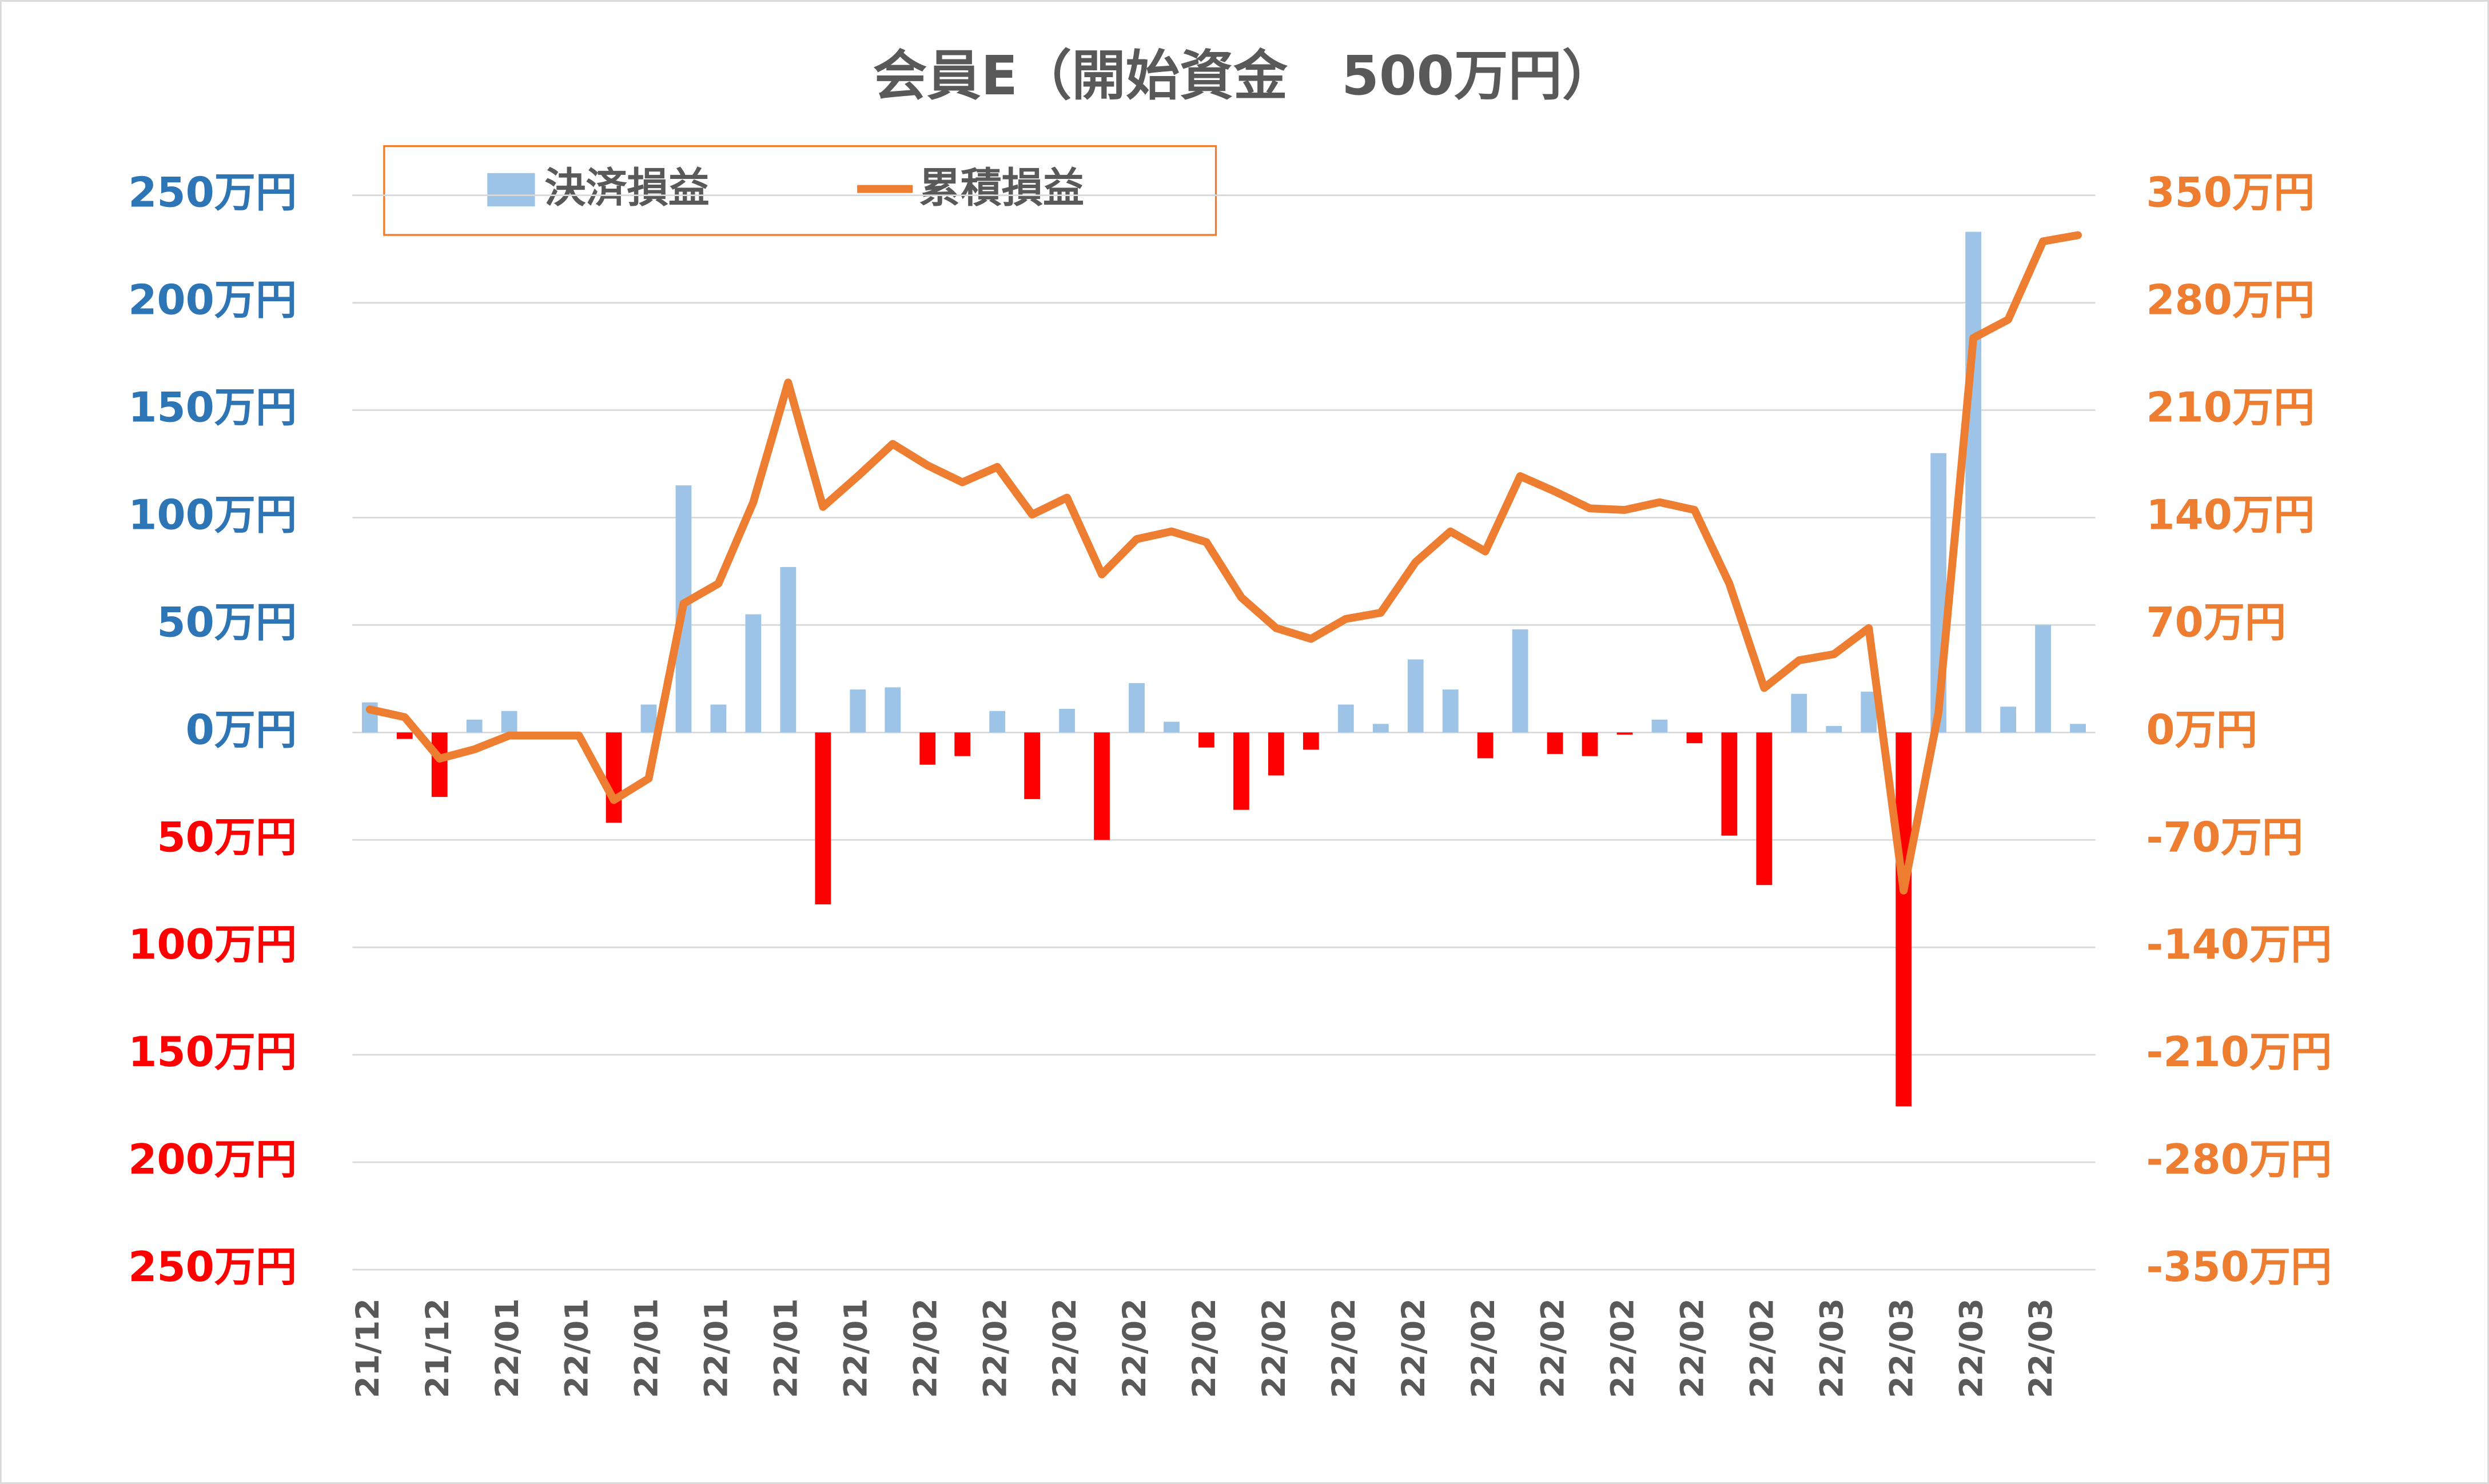 Image resolution: width=2489 pixels, height=1484 pixels. What do you see at coordinates (2201, 730) in the screenshot?
I see `y2-tick-label: 0万円` at bounding box center [2201, 730].